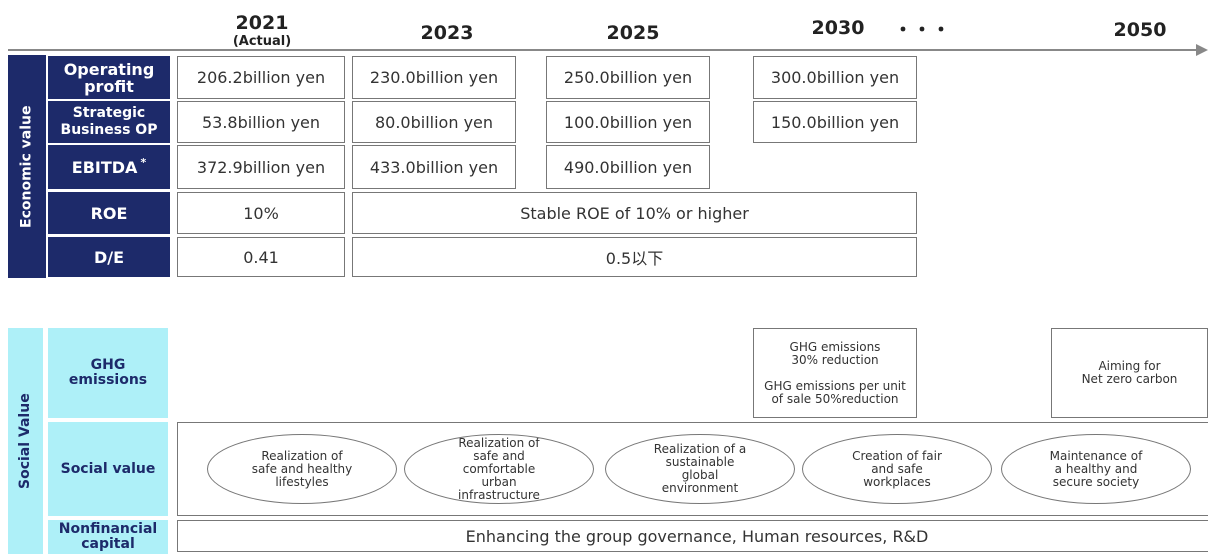 Image resolution: width=1208 pixels, height=554 pixels. I want to click on text-line: urban, so click(499, 481).